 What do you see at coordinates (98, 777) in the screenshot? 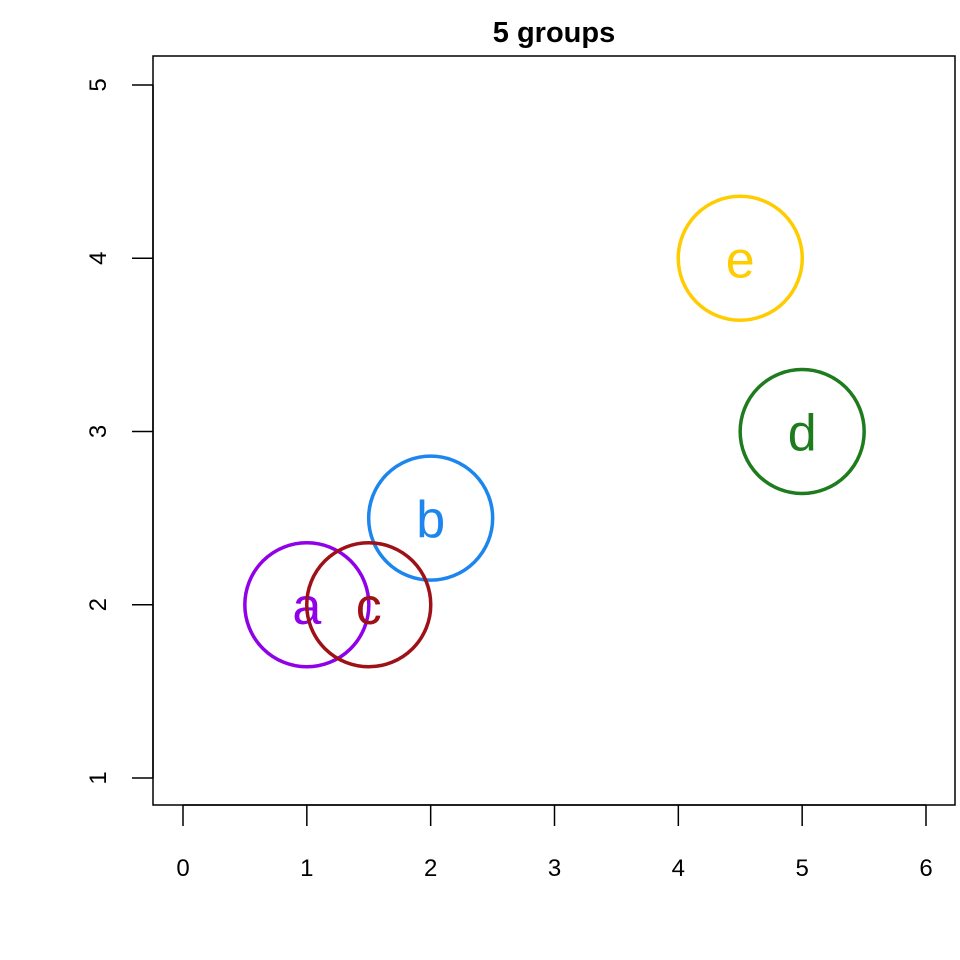
I see `y-tick-label: 1` at bounding box center [98, 777].